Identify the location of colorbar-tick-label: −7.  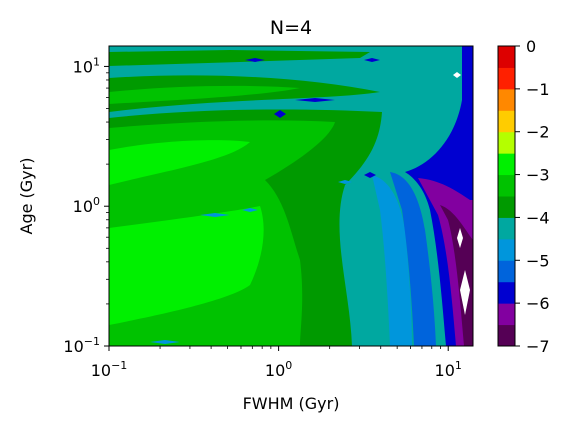
(538, 346).